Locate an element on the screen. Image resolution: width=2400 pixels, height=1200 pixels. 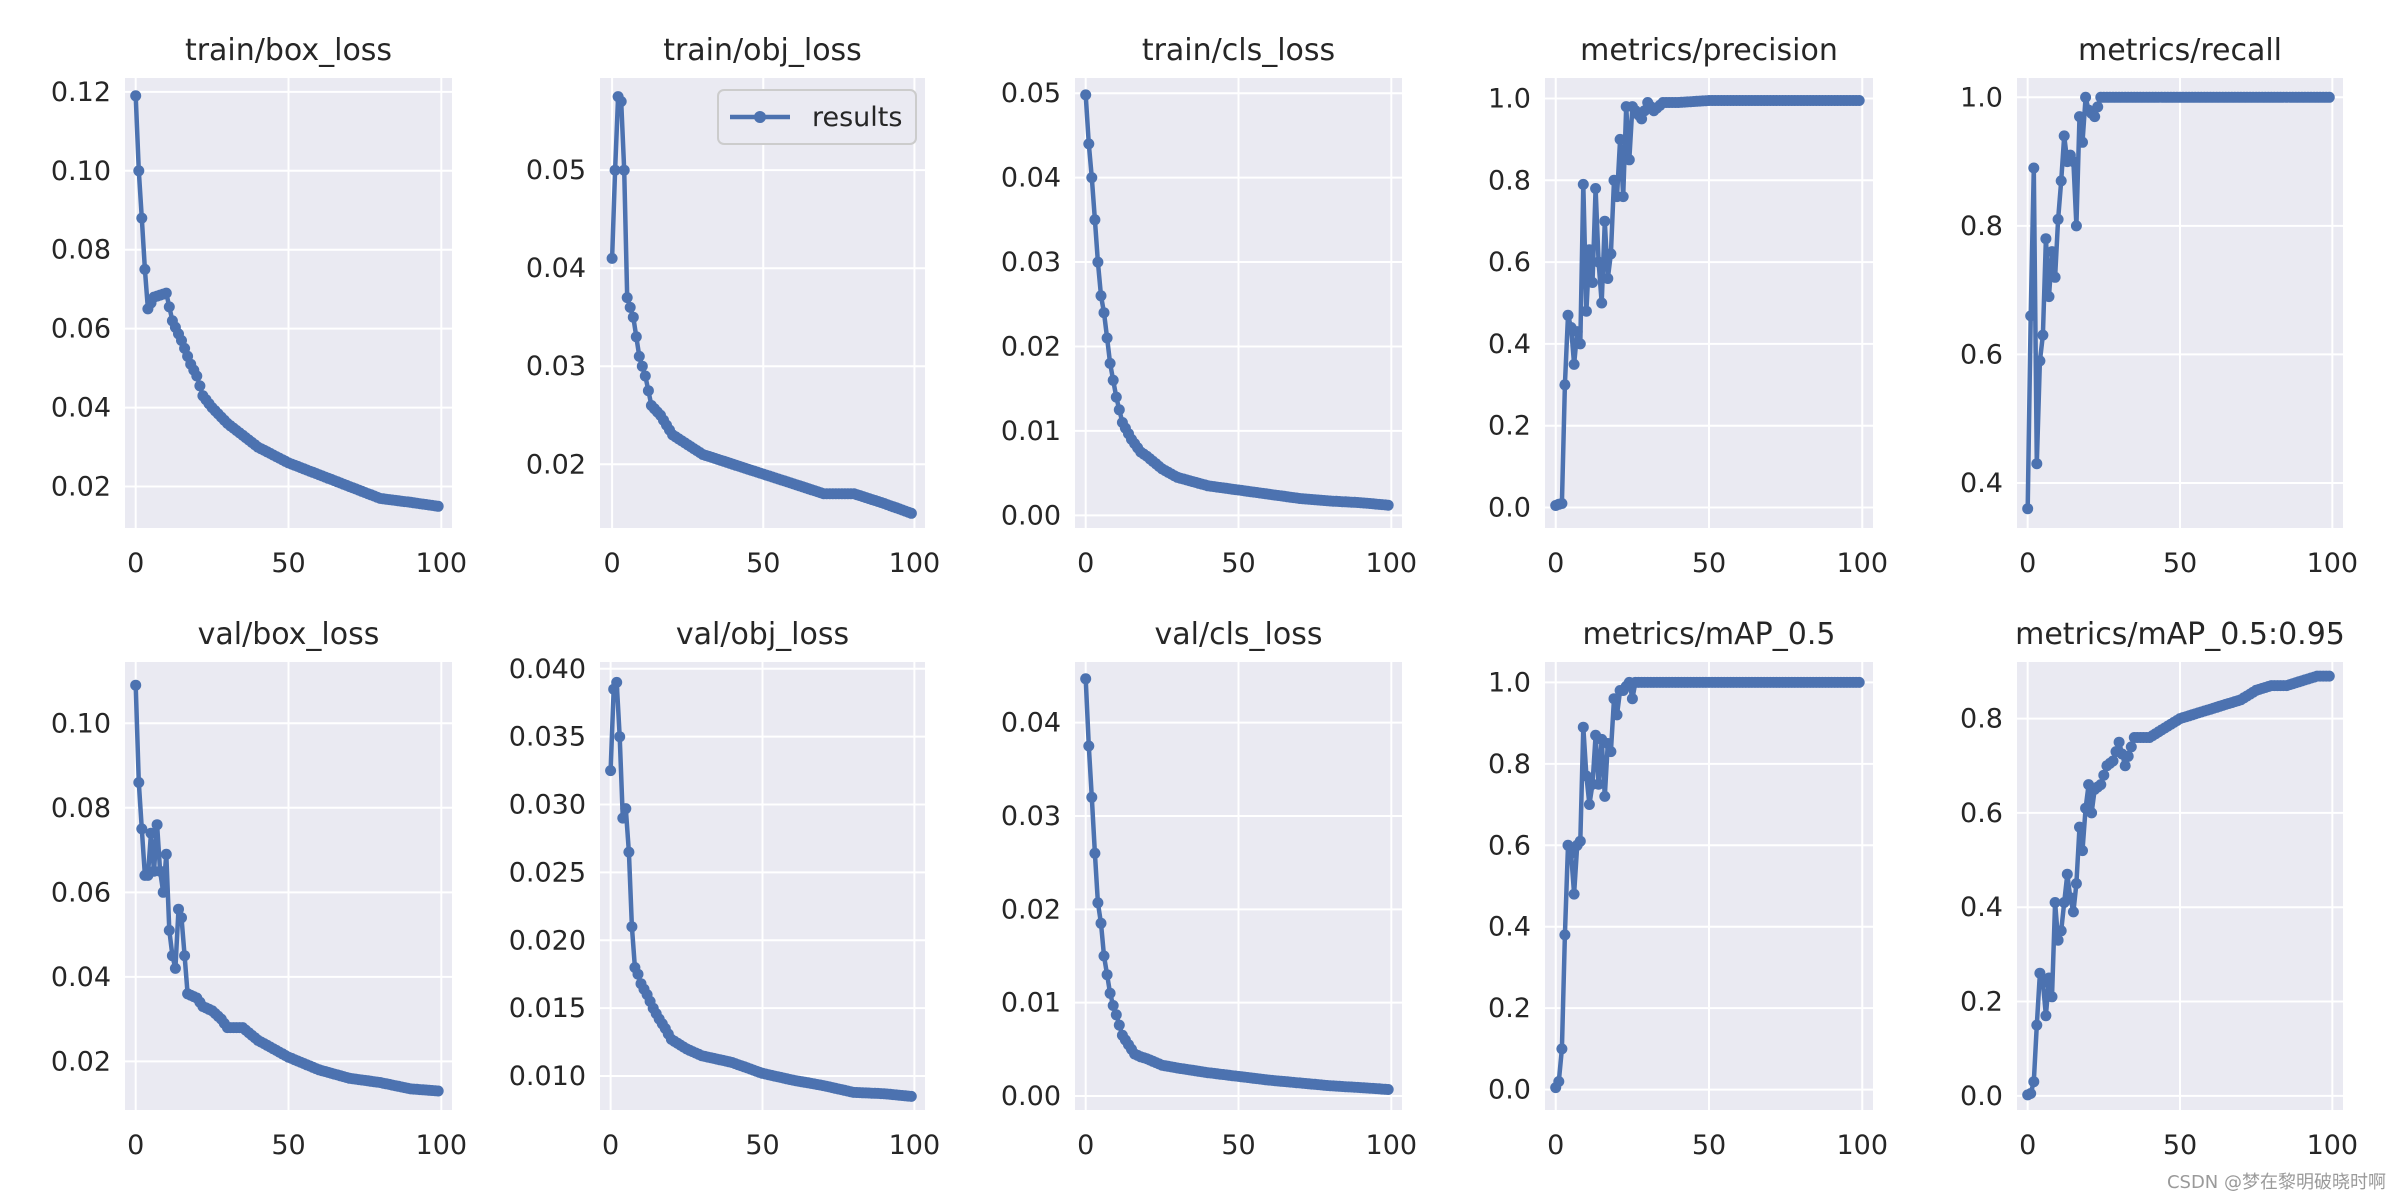
subplot-title: val/cls_loss is located at coordinates (1239, 634).